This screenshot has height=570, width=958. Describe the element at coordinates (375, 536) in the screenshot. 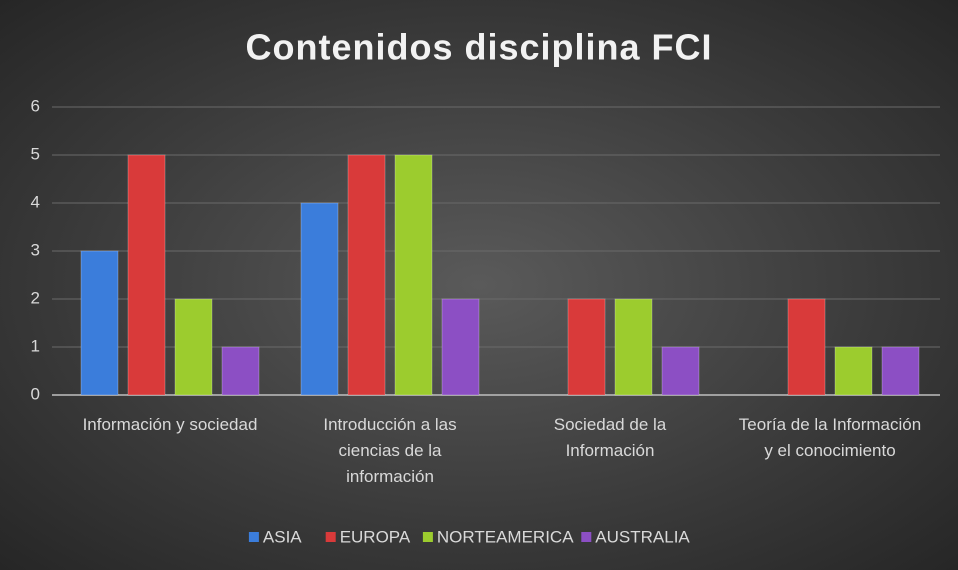

I see `legend-label: EUROPA` at that location.